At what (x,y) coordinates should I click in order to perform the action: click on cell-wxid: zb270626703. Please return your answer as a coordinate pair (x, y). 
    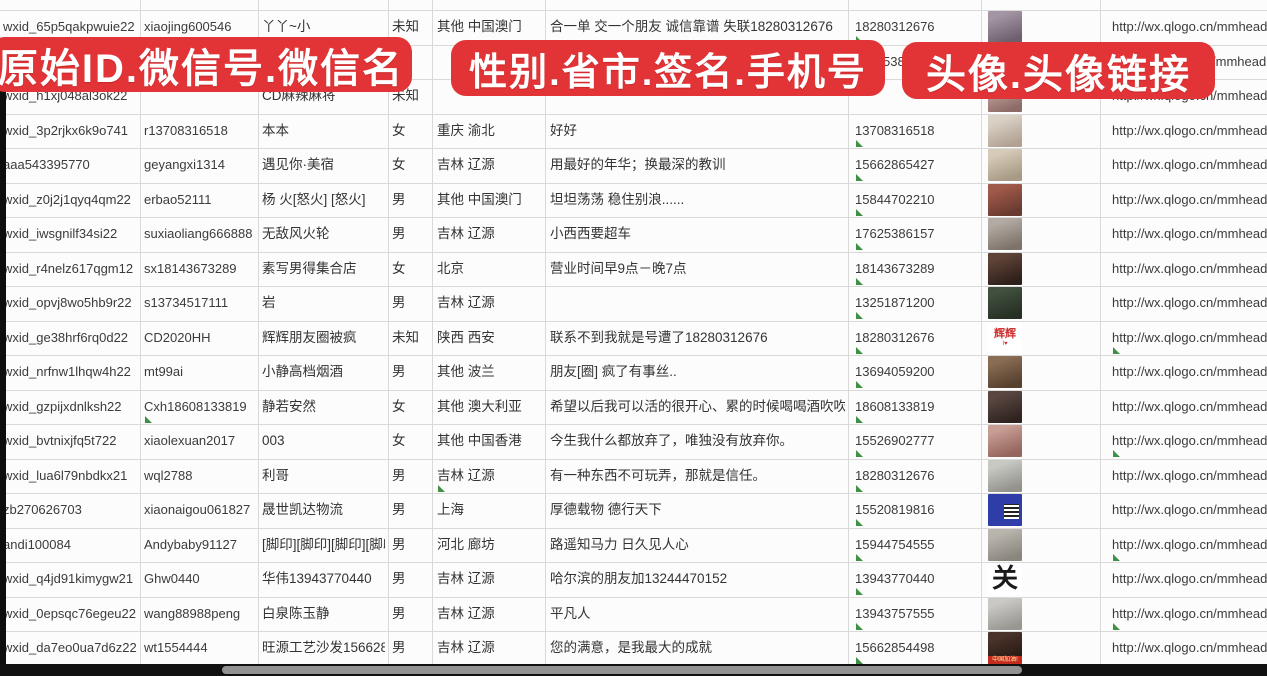
    Looking at the image, I should click on (42, 509).